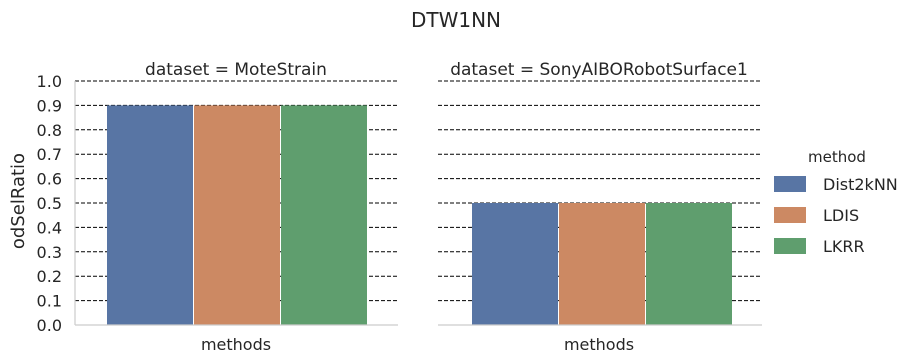  Describe the element at coordinates (790, 246) in the screenshot. I see `legend-swatch-lkrr` at that location.